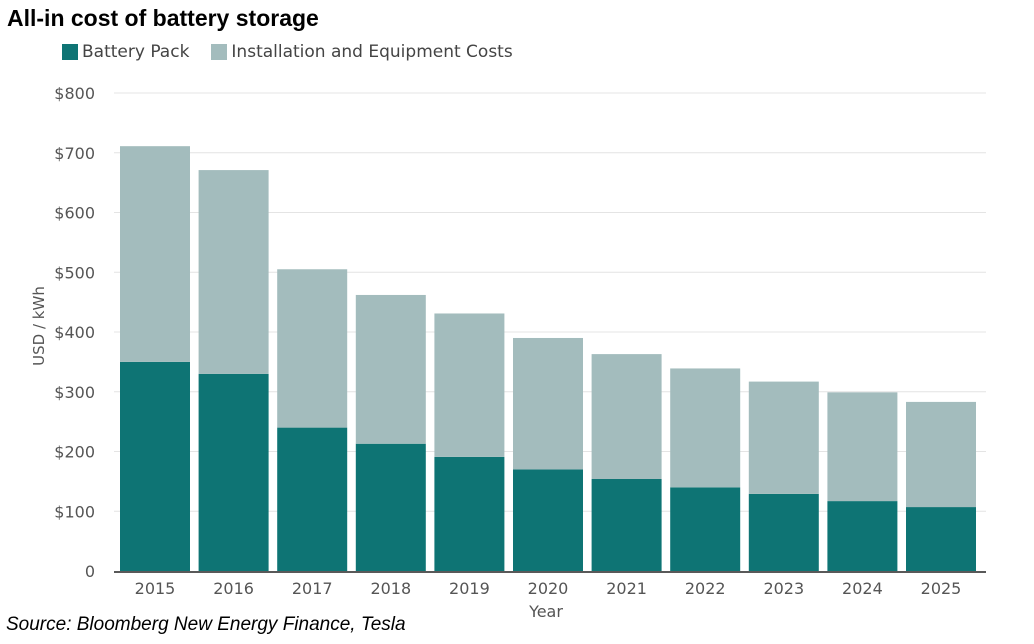 The height and width of the screenshot is (644, 1034). I want to click on y-axis-ticks: 0 $100 $200 $300 $400 $500 $600 $700 $800, so click(74, 332).